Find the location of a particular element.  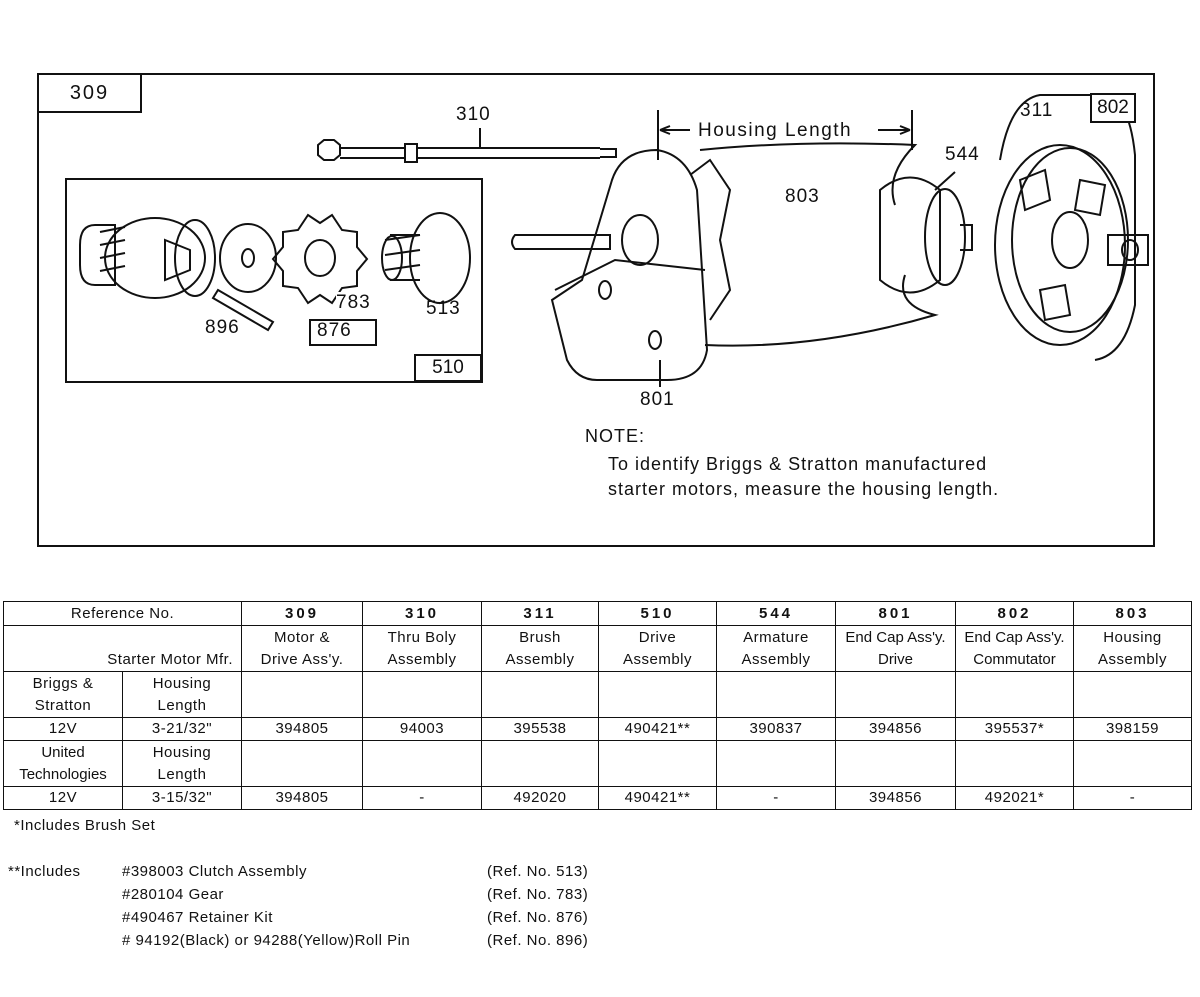

drive-assembly-box is located at coordinates (274, 280).